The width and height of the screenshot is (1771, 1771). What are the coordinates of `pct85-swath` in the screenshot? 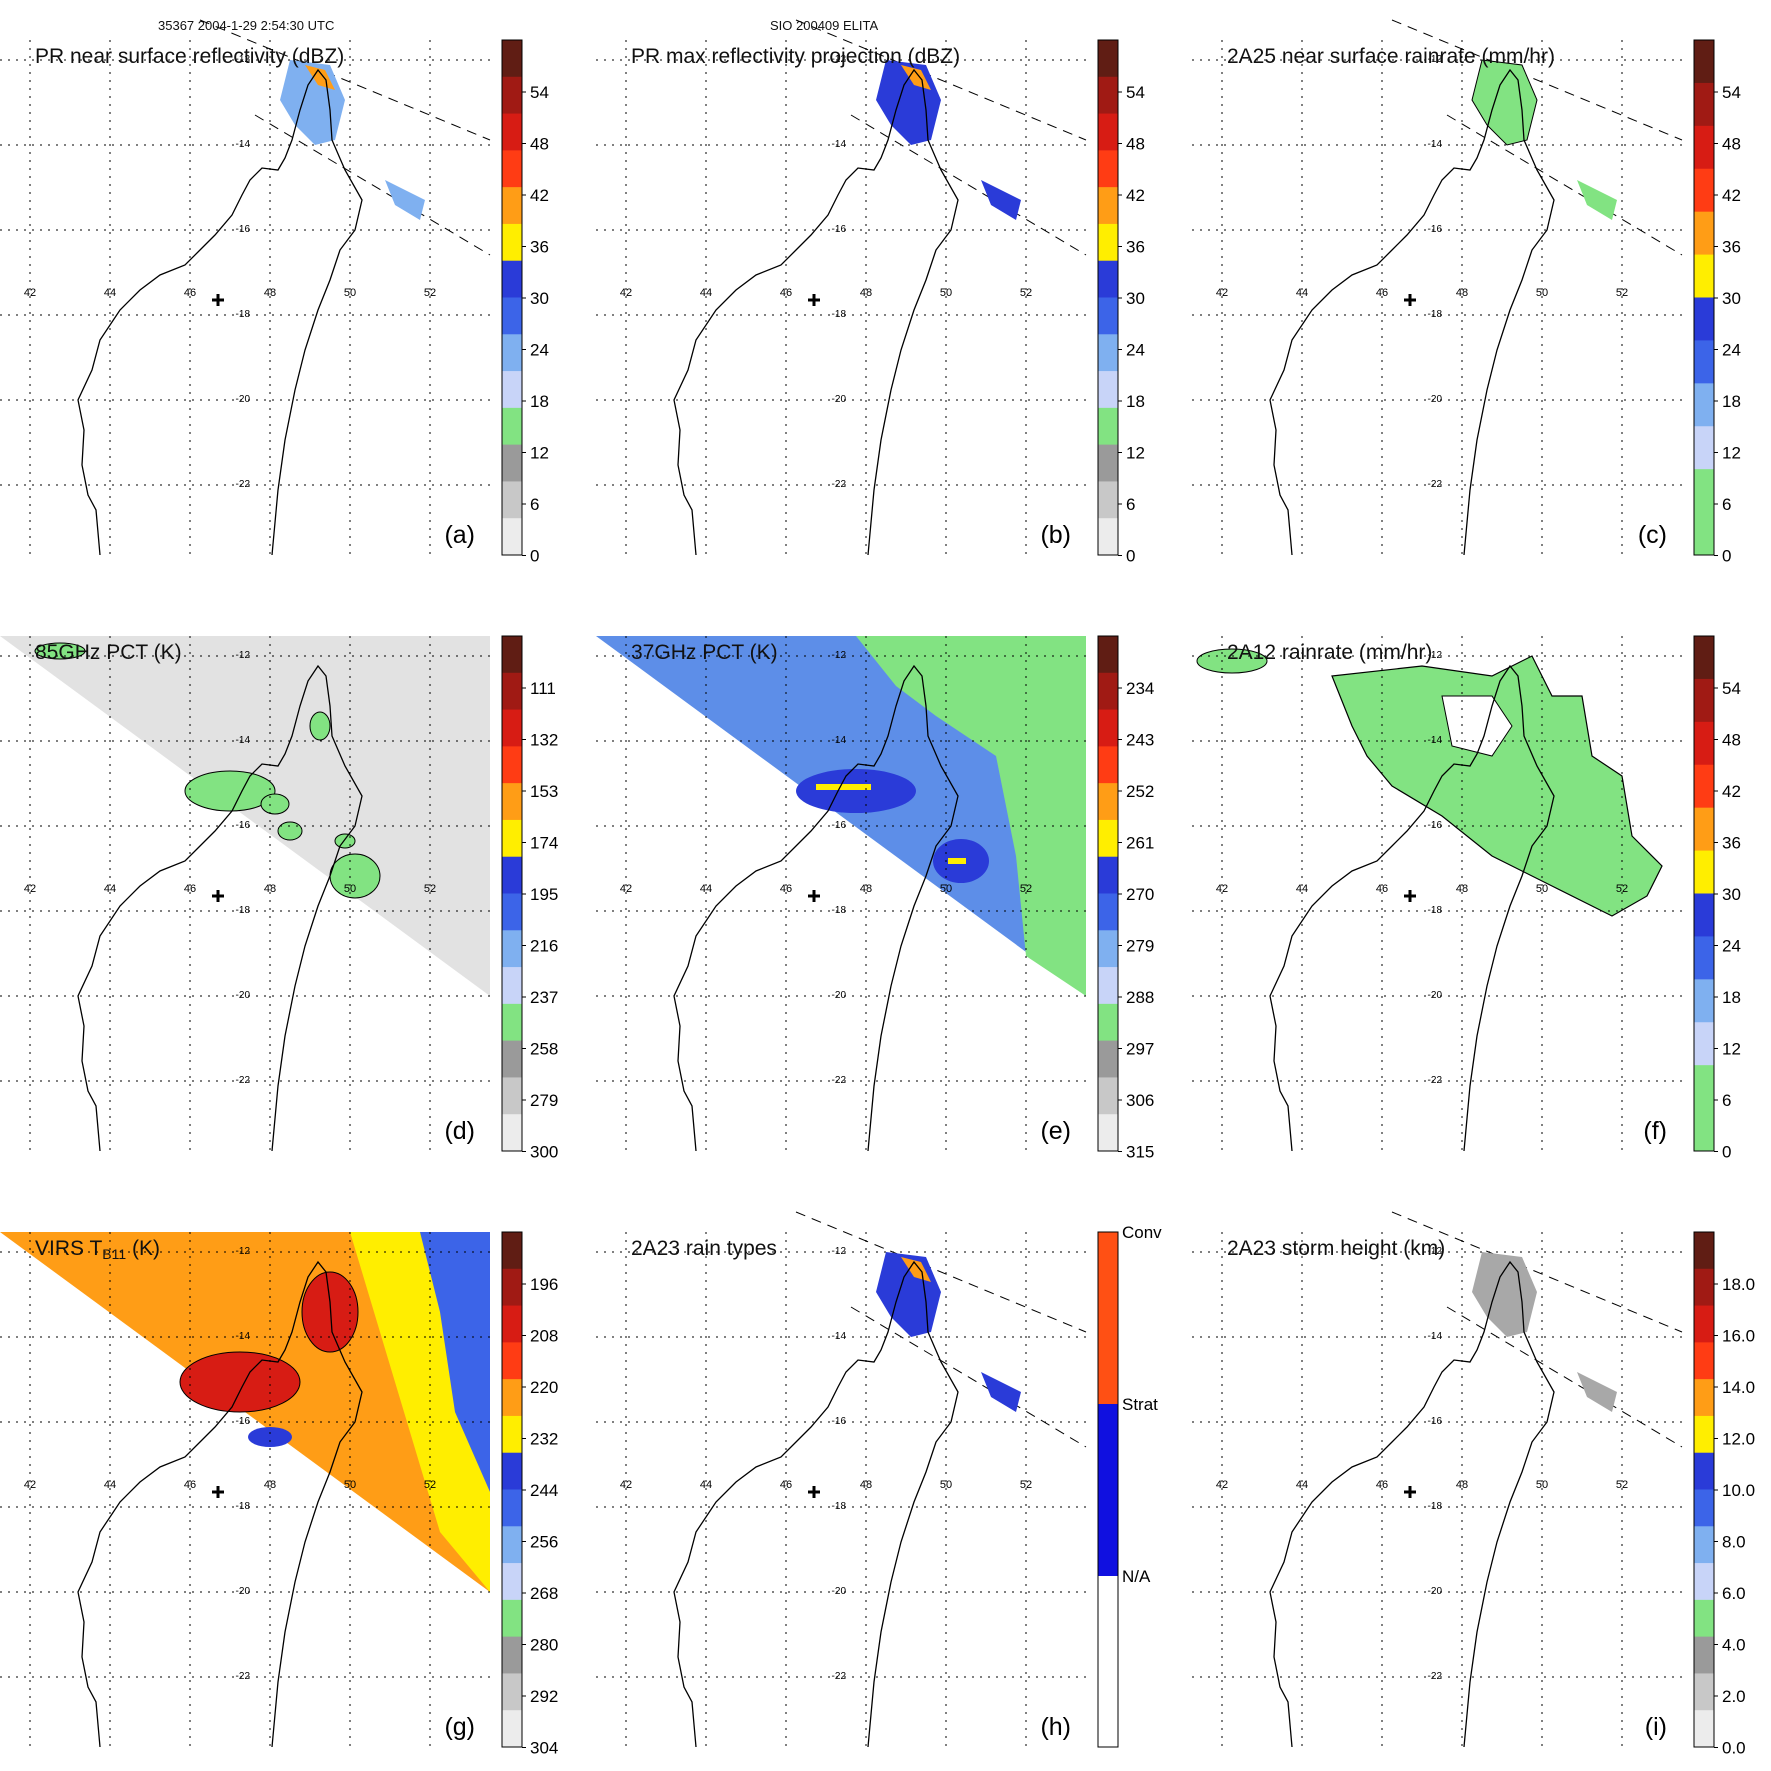 It's located at (245, 816).